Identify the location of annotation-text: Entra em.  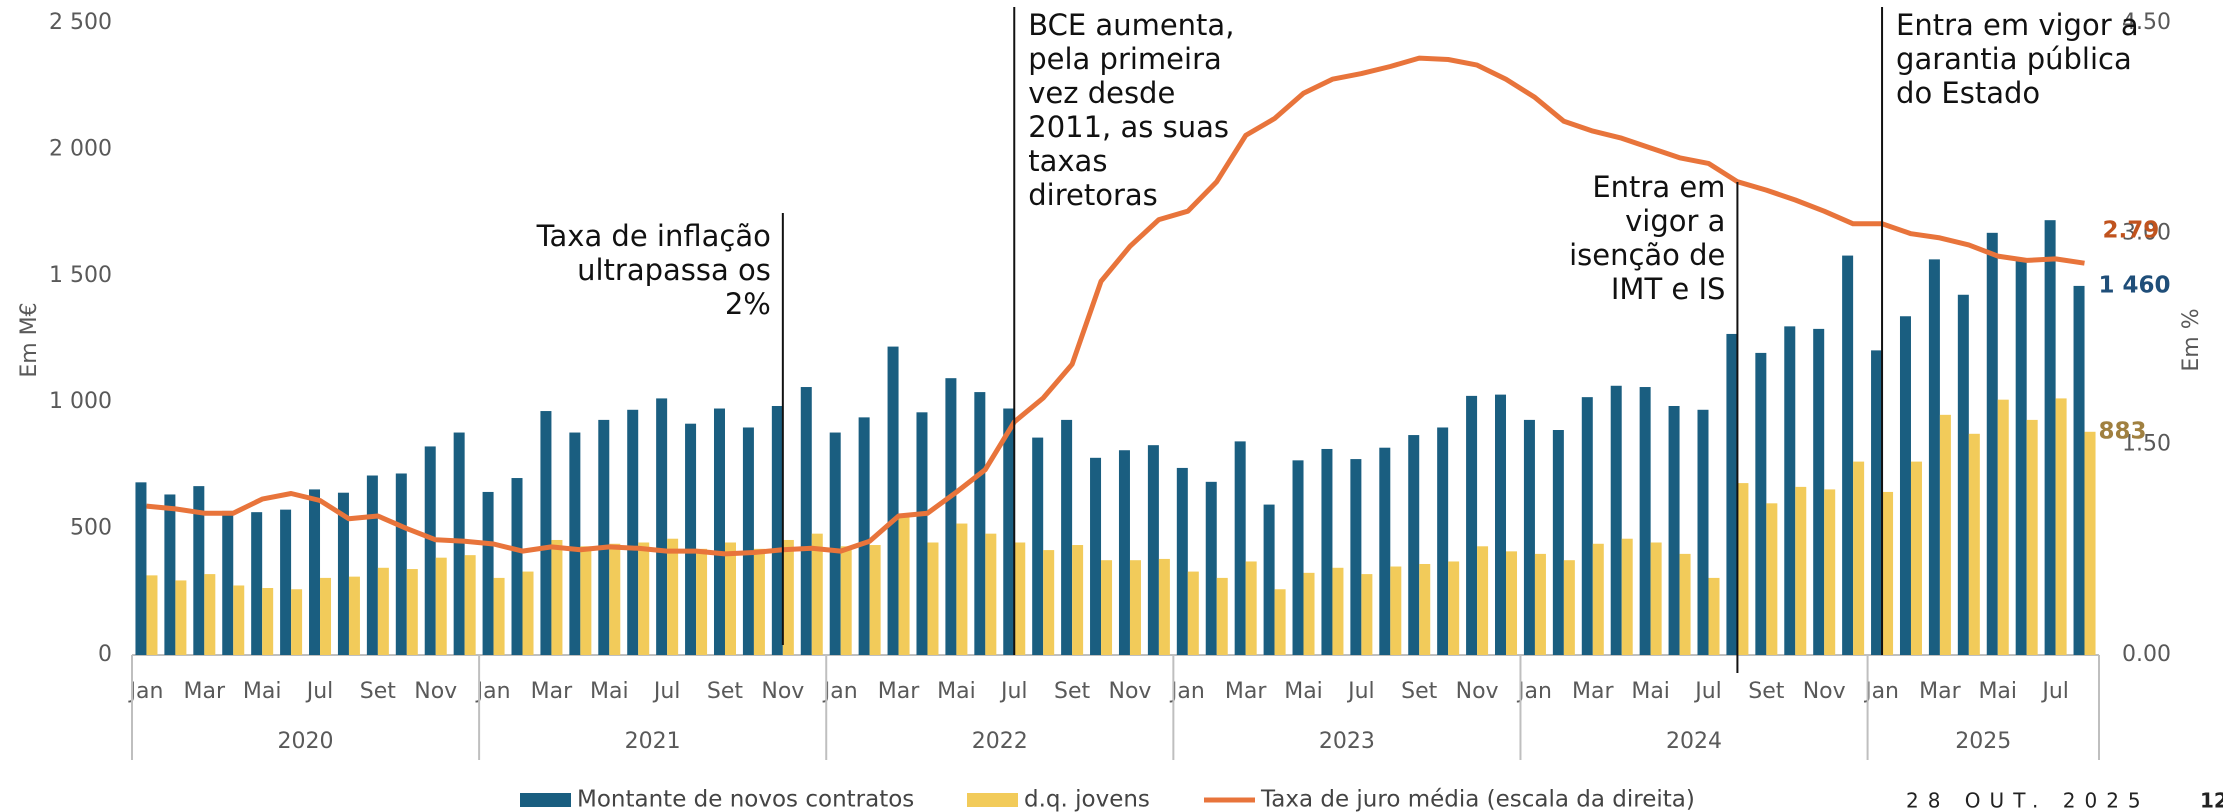
(1658, 187).